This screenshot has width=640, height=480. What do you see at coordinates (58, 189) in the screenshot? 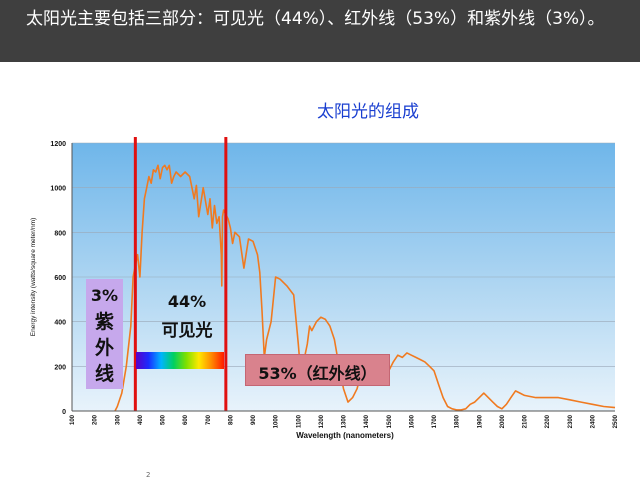
I see `y-tick-label: 1000` at bounding box center [58, 189].